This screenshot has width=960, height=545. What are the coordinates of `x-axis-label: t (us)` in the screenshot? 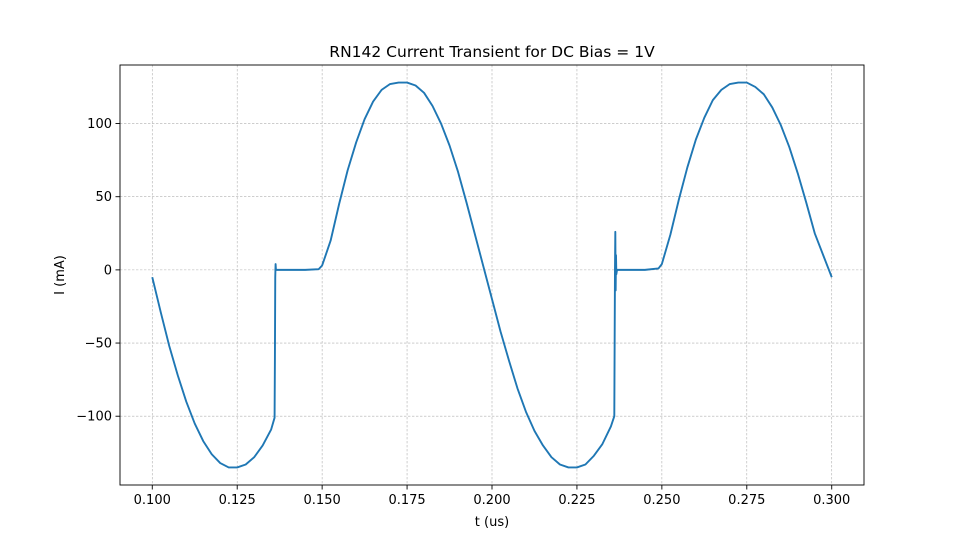 It's located at (492, 522).